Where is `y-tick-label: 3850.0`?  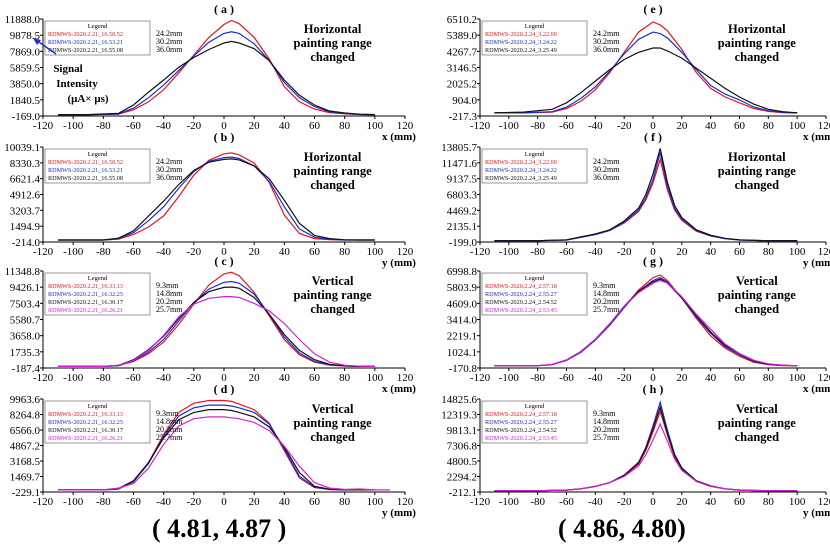 y-tick-label: 3850.0 is located at coordinates (25, 85).